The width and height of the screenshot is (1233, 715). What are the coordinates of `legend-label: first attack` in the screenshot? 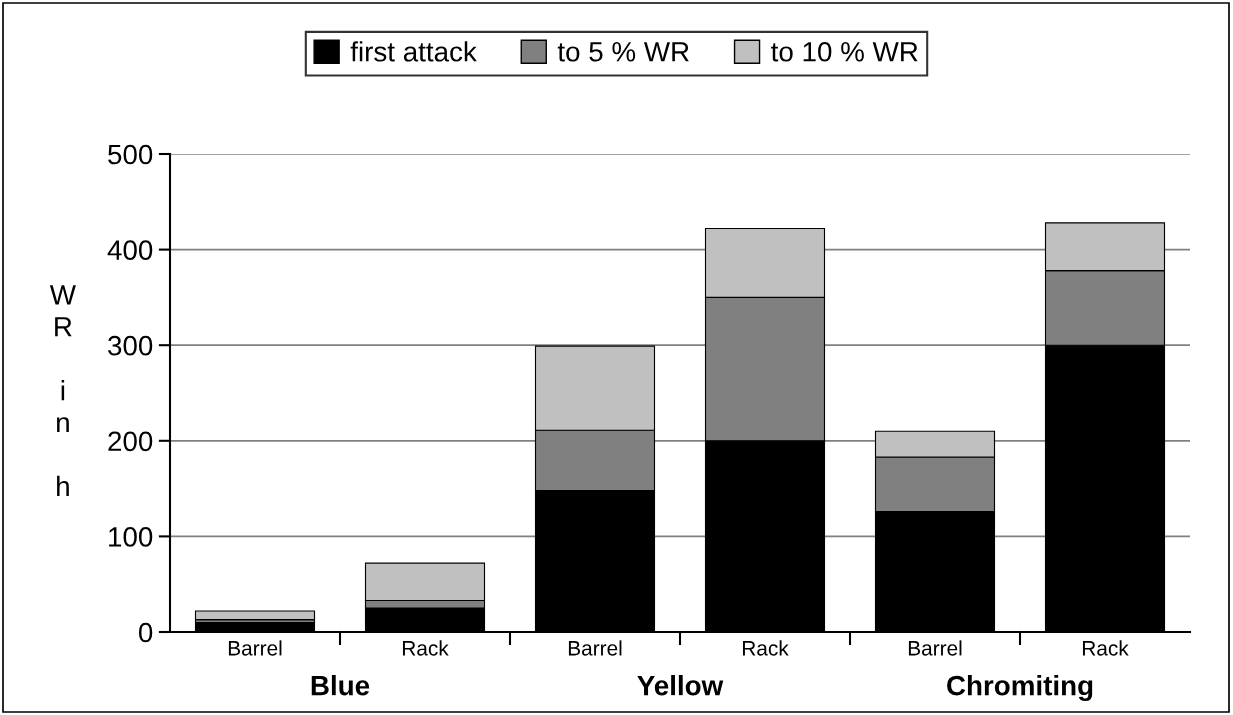 It's located at (413, 51).